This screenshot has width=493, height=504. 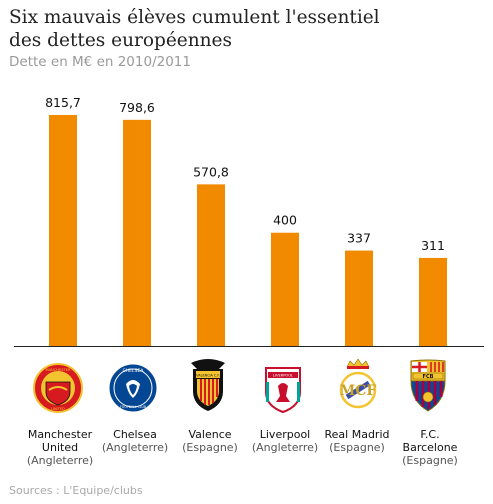 I want to click on club-name-line1: F.C., so click(x=430, y=434).